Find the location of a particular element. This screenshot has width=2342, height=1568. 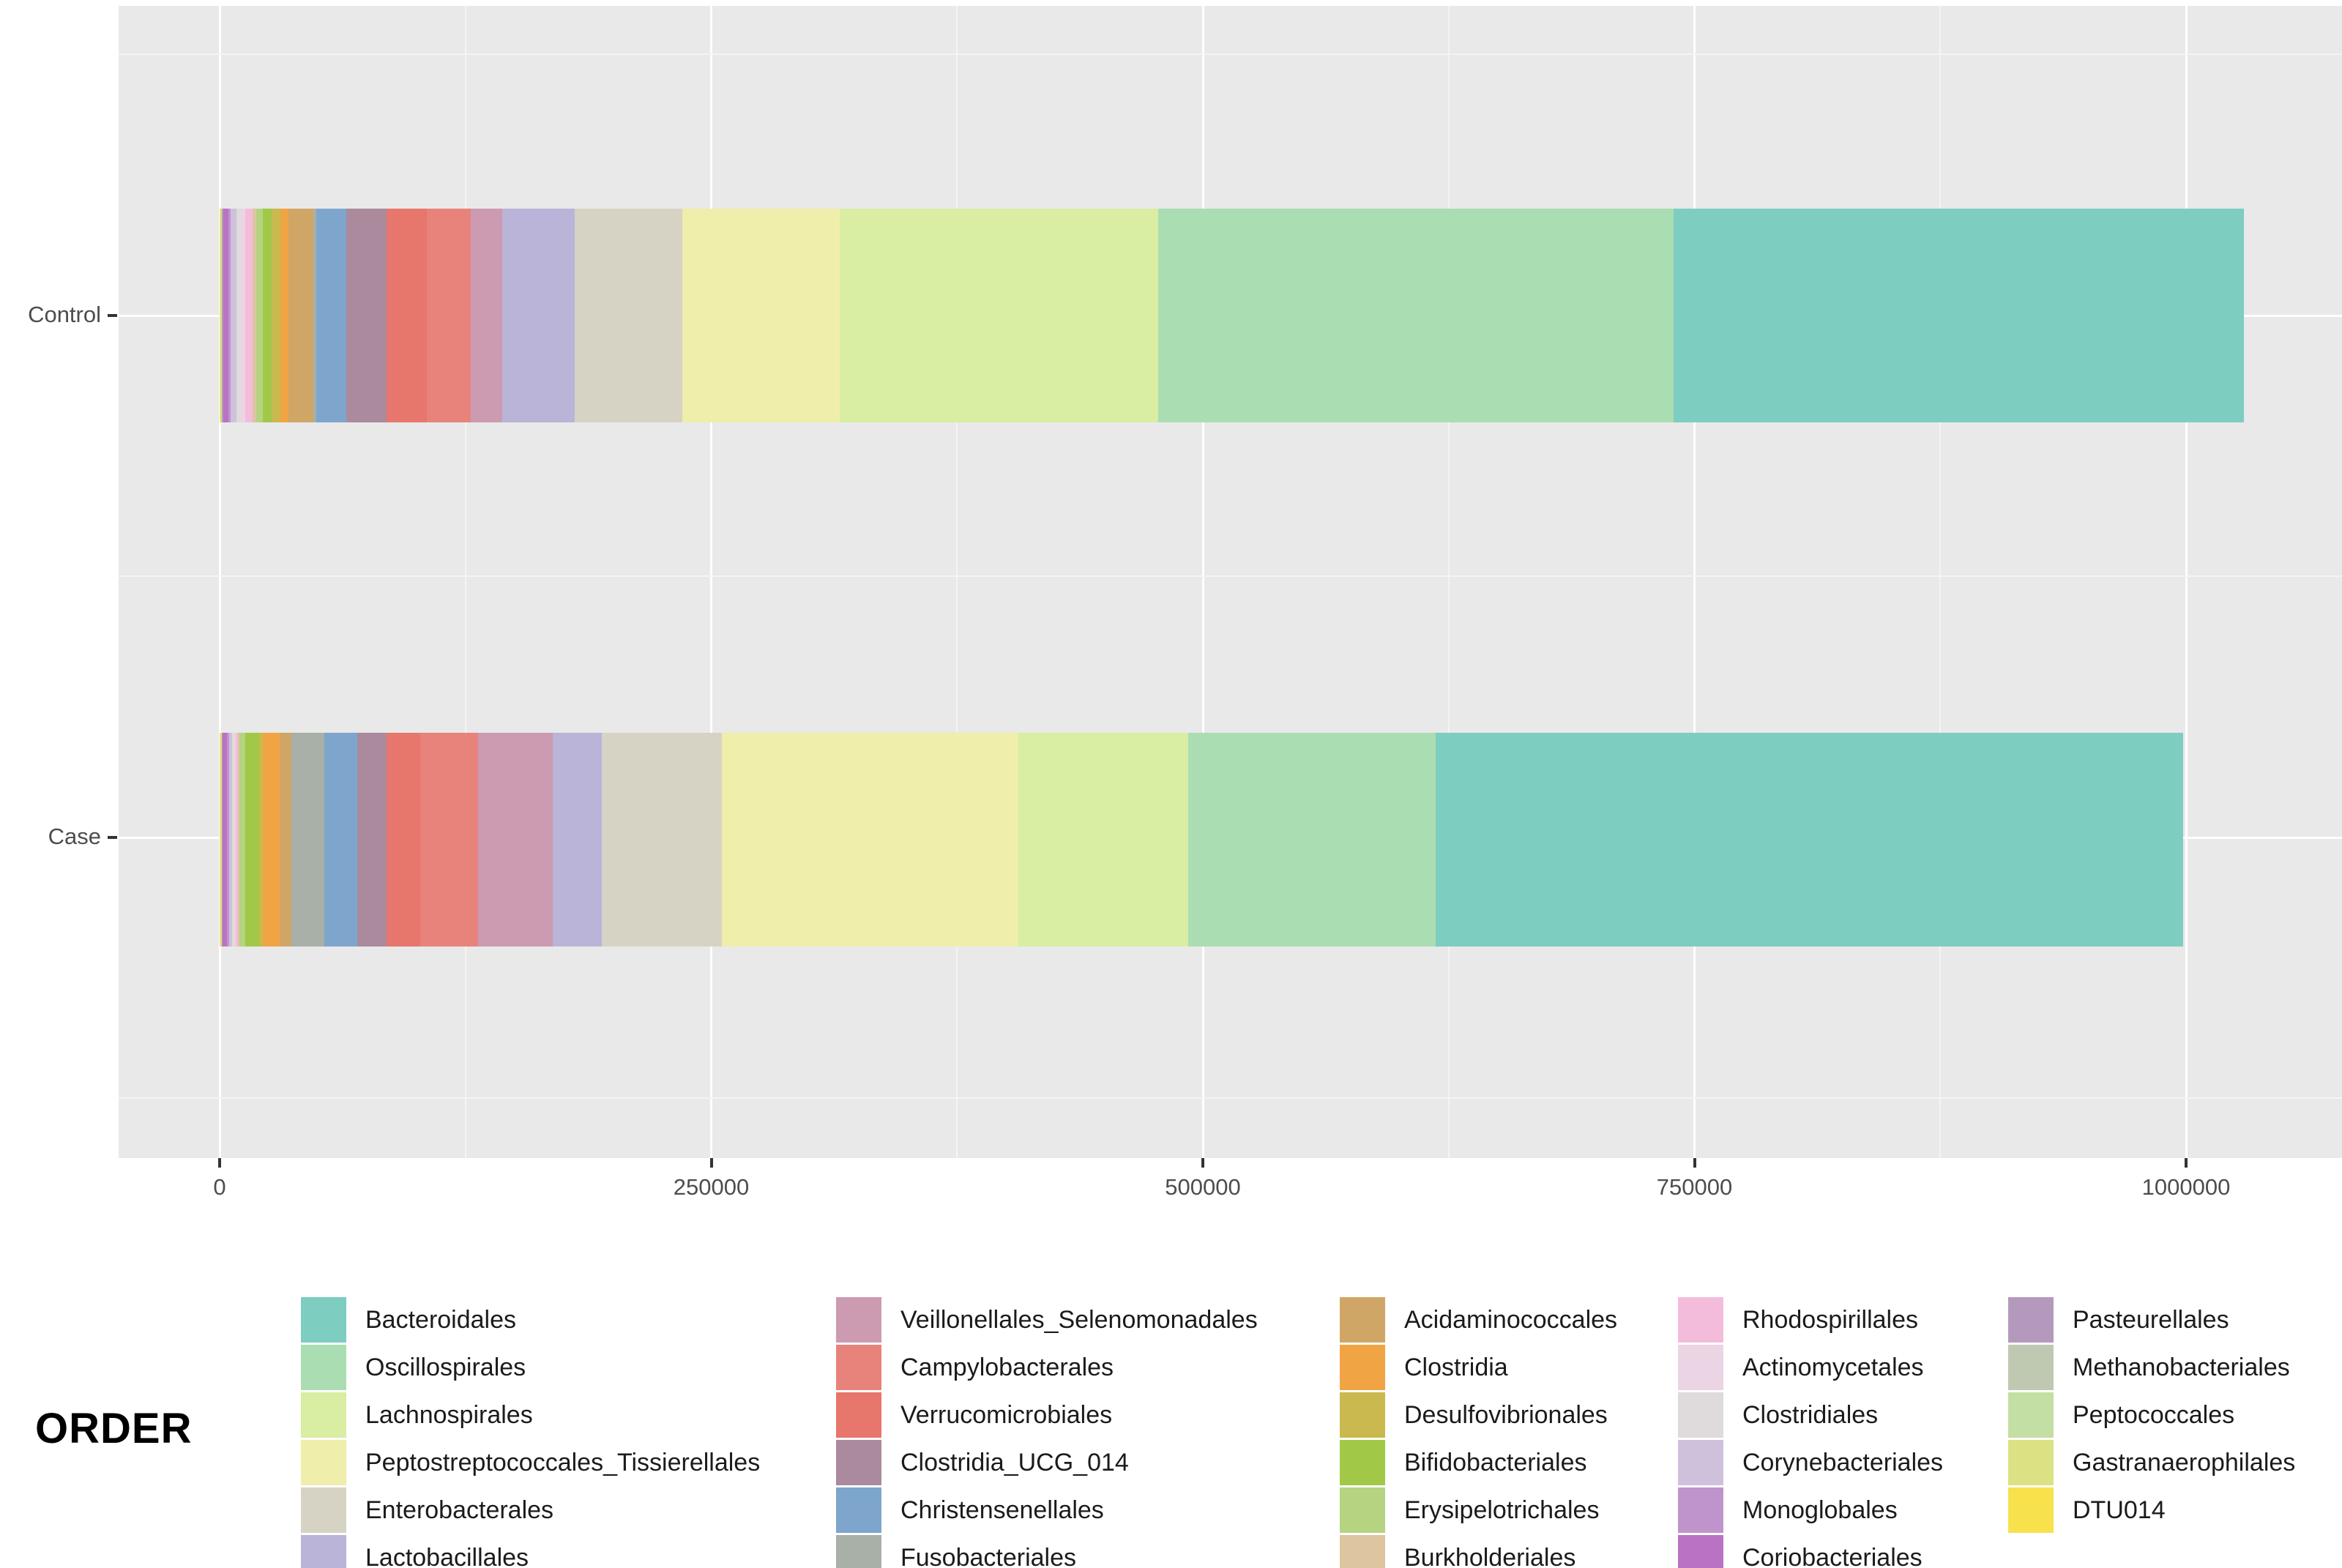

legend-label-rhodospirillales: Rhodospirillales is located at coordinates (1831, 1320).